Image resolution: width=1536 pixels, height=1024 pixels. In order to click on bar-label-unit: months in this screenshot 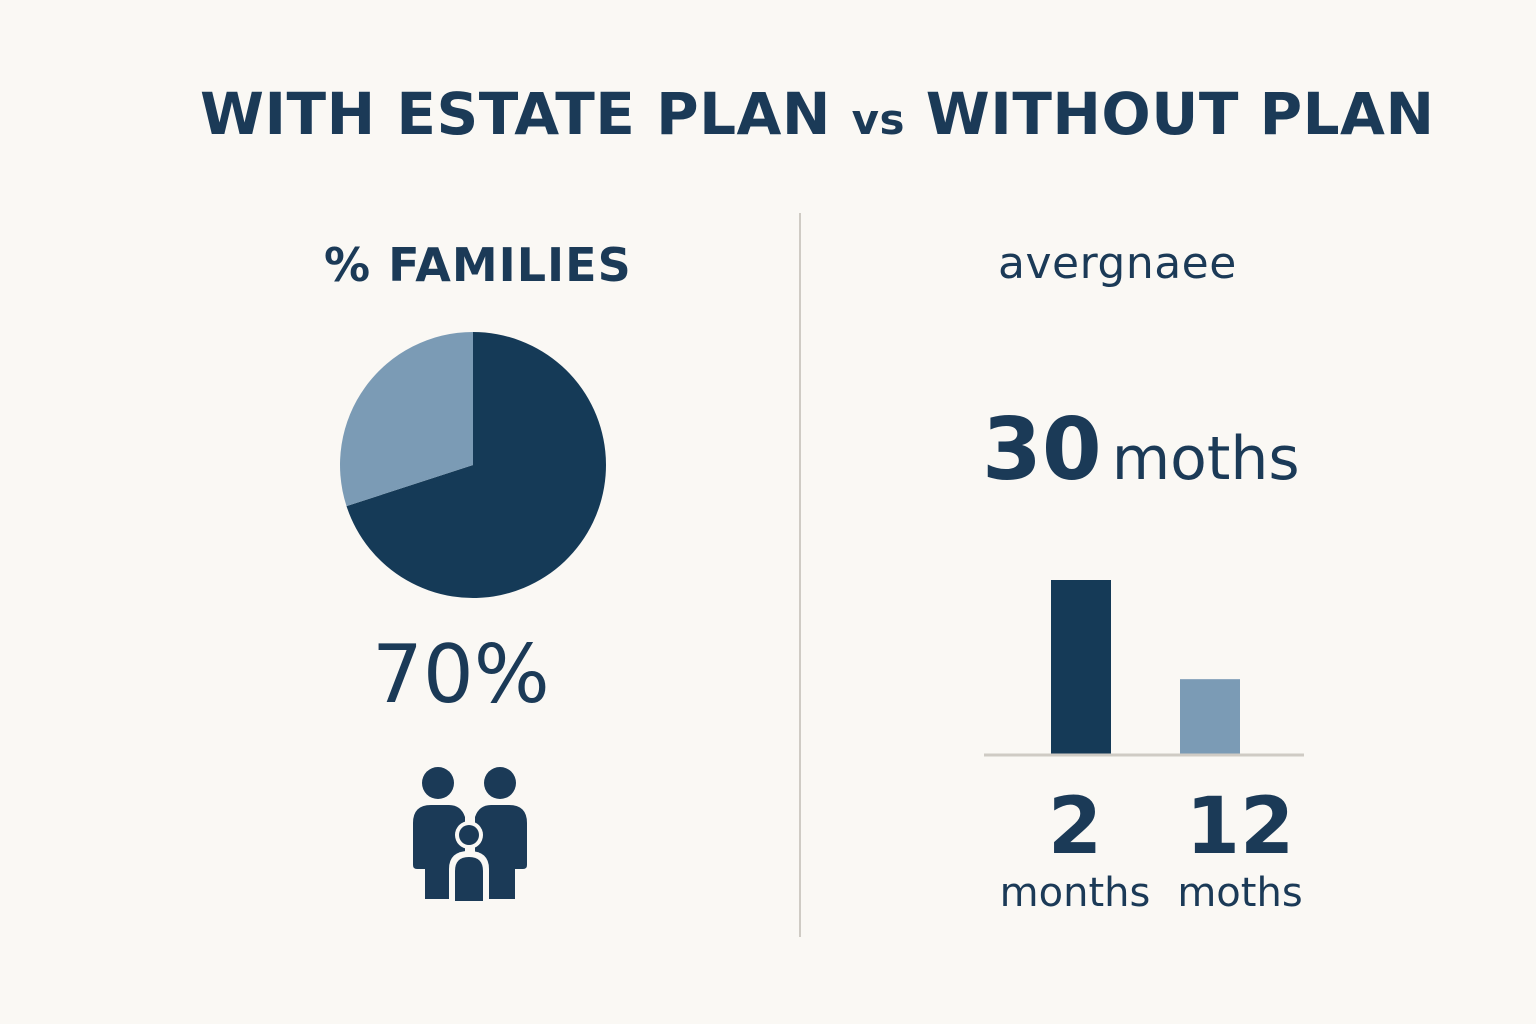, I will do `click(1075, 893)`.